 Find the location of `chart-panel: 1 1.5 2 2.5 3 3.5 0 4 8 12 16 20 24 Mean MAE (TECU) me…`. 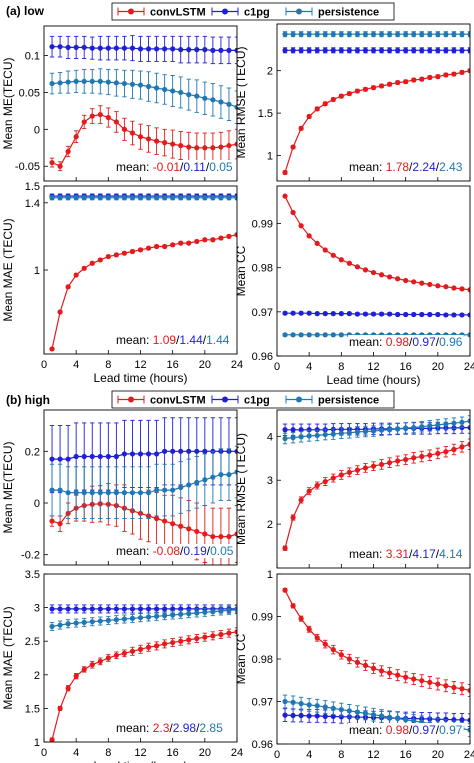

chart-panel: 1 1.5 2 2.5 3 3.5 0 4 8 12 16 20 24 Mean MAE (TECU) me… is located at coordinates (122, 666).